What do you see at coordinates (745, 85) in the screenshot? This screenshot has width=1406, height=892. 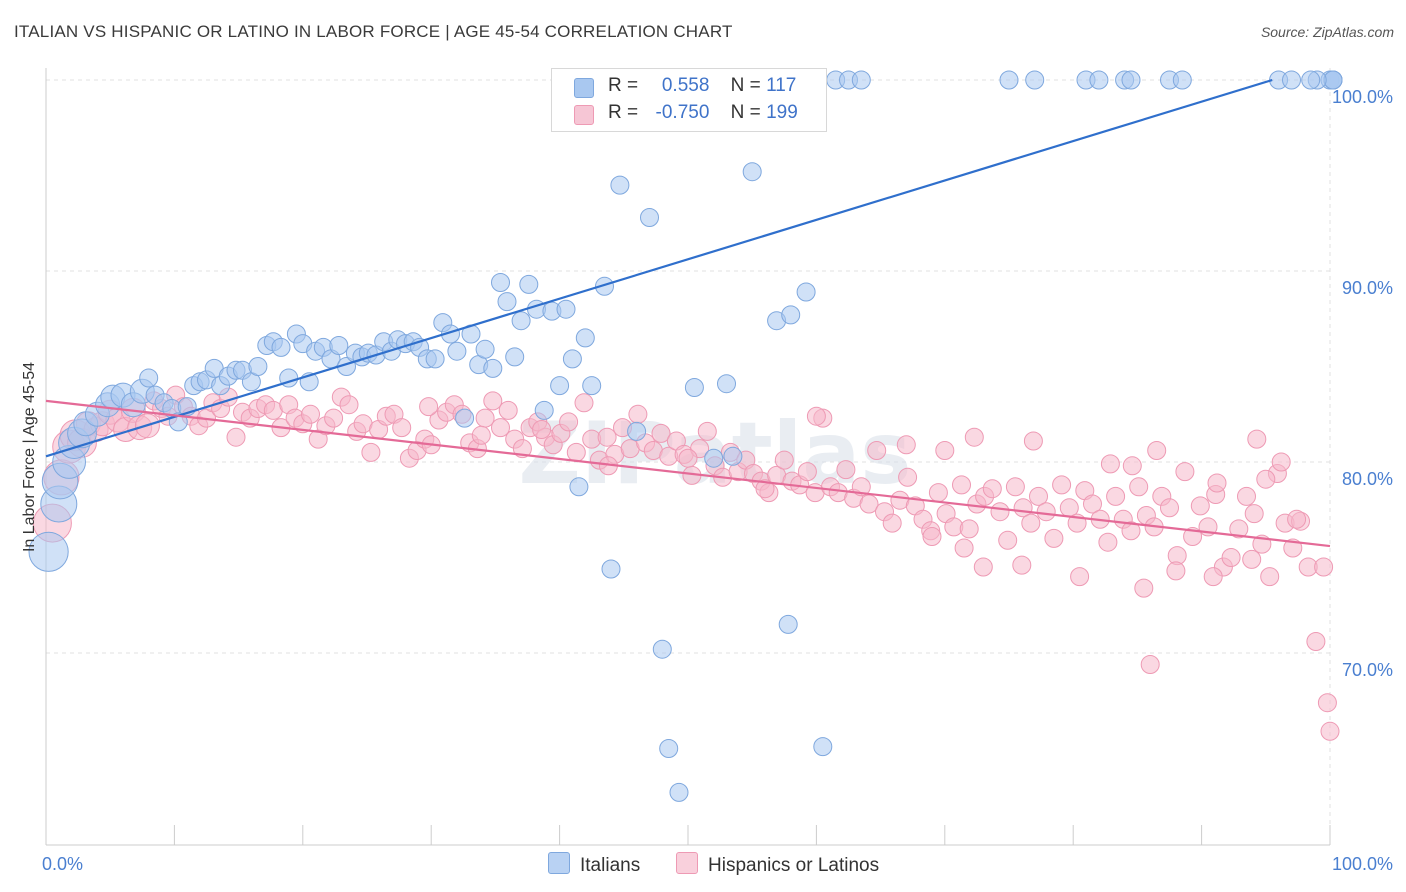 I see `legend-n-label: N =` at bounding box center [745, 85].